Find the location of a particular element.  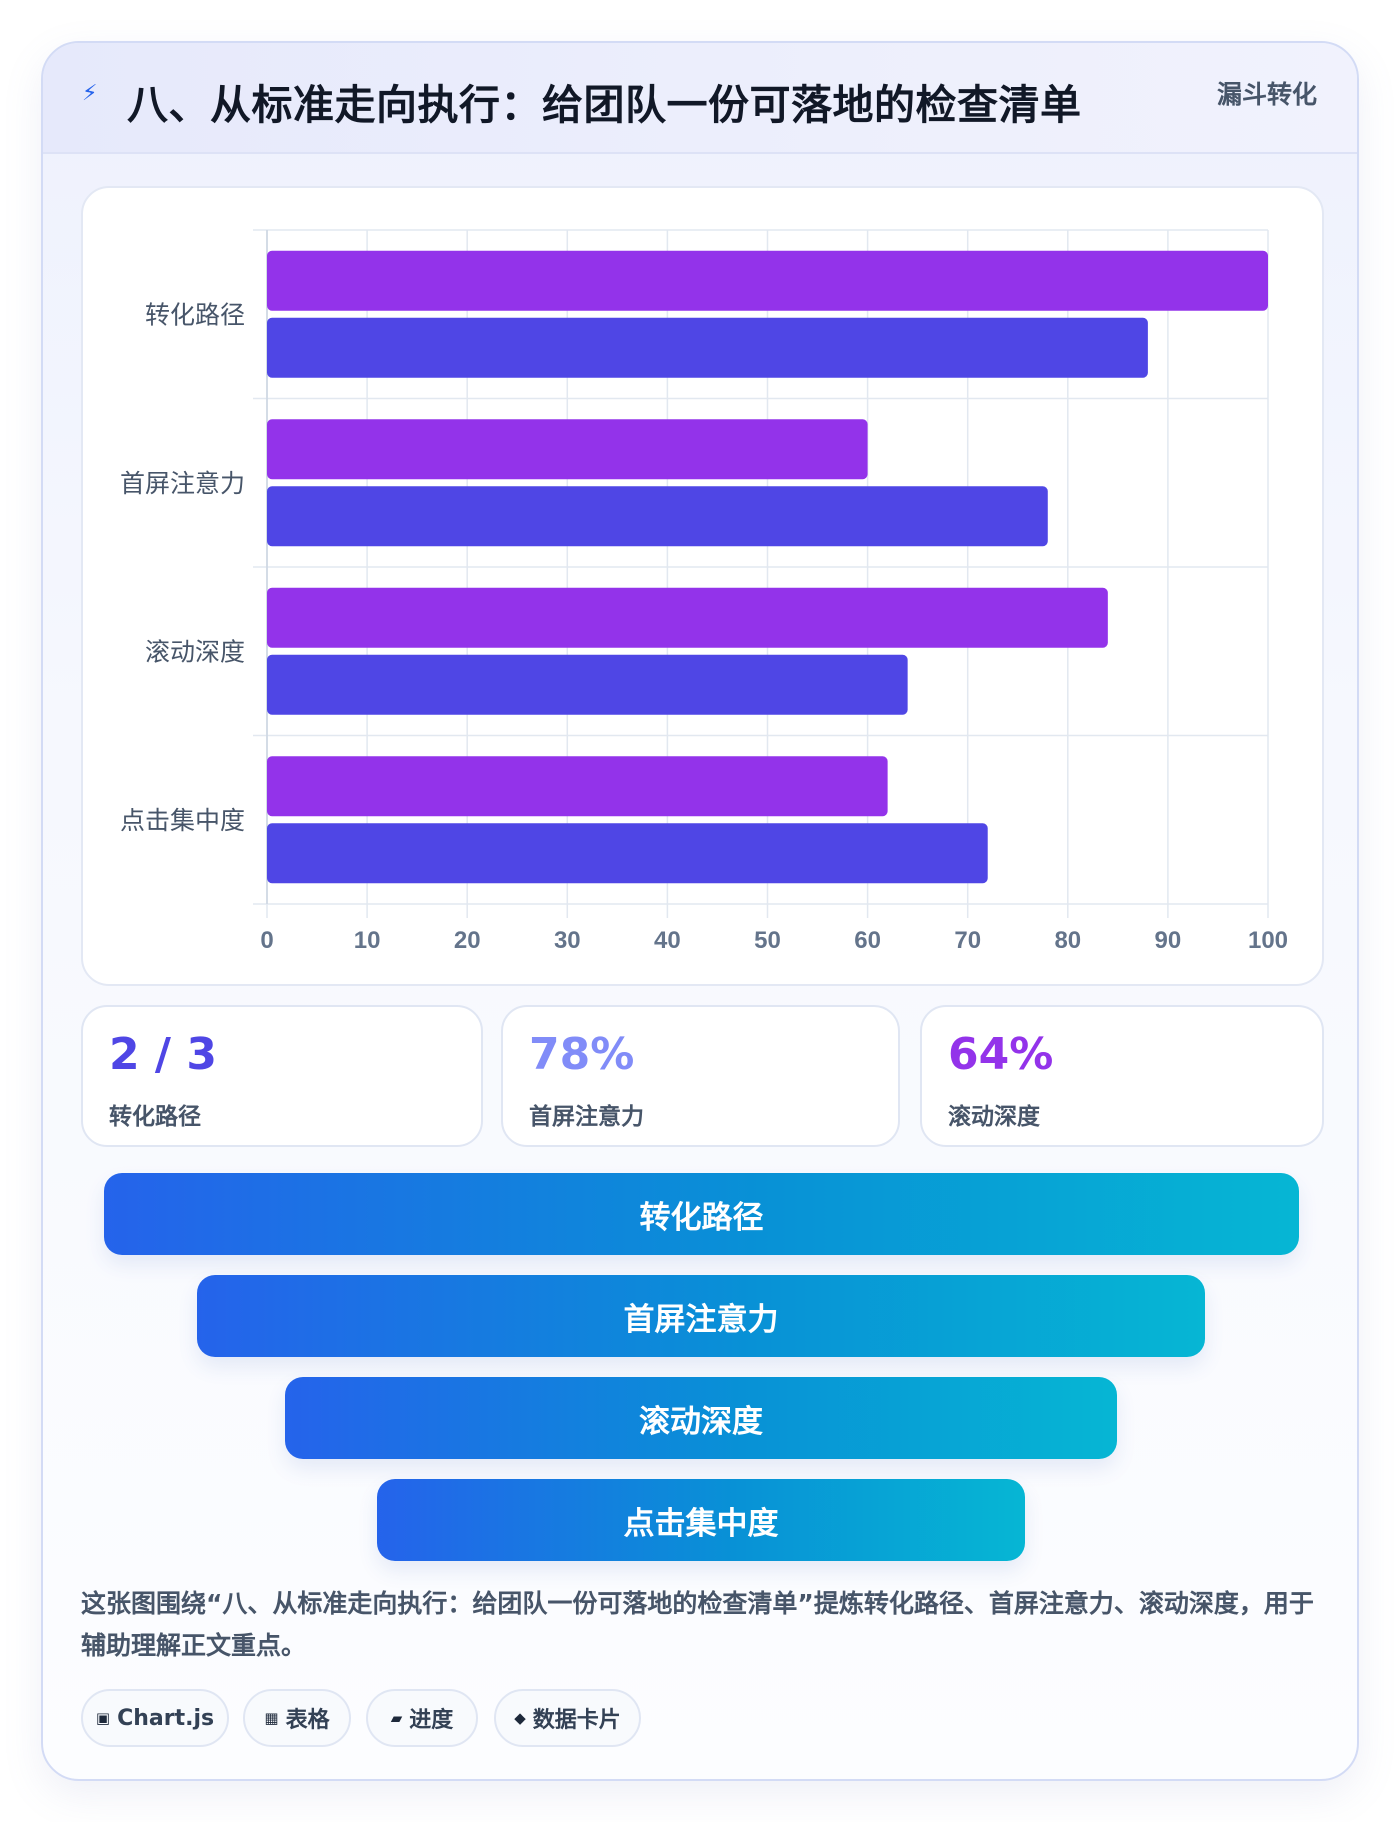

lightning-icon: ⚡ is located at coordinates (90, 93).